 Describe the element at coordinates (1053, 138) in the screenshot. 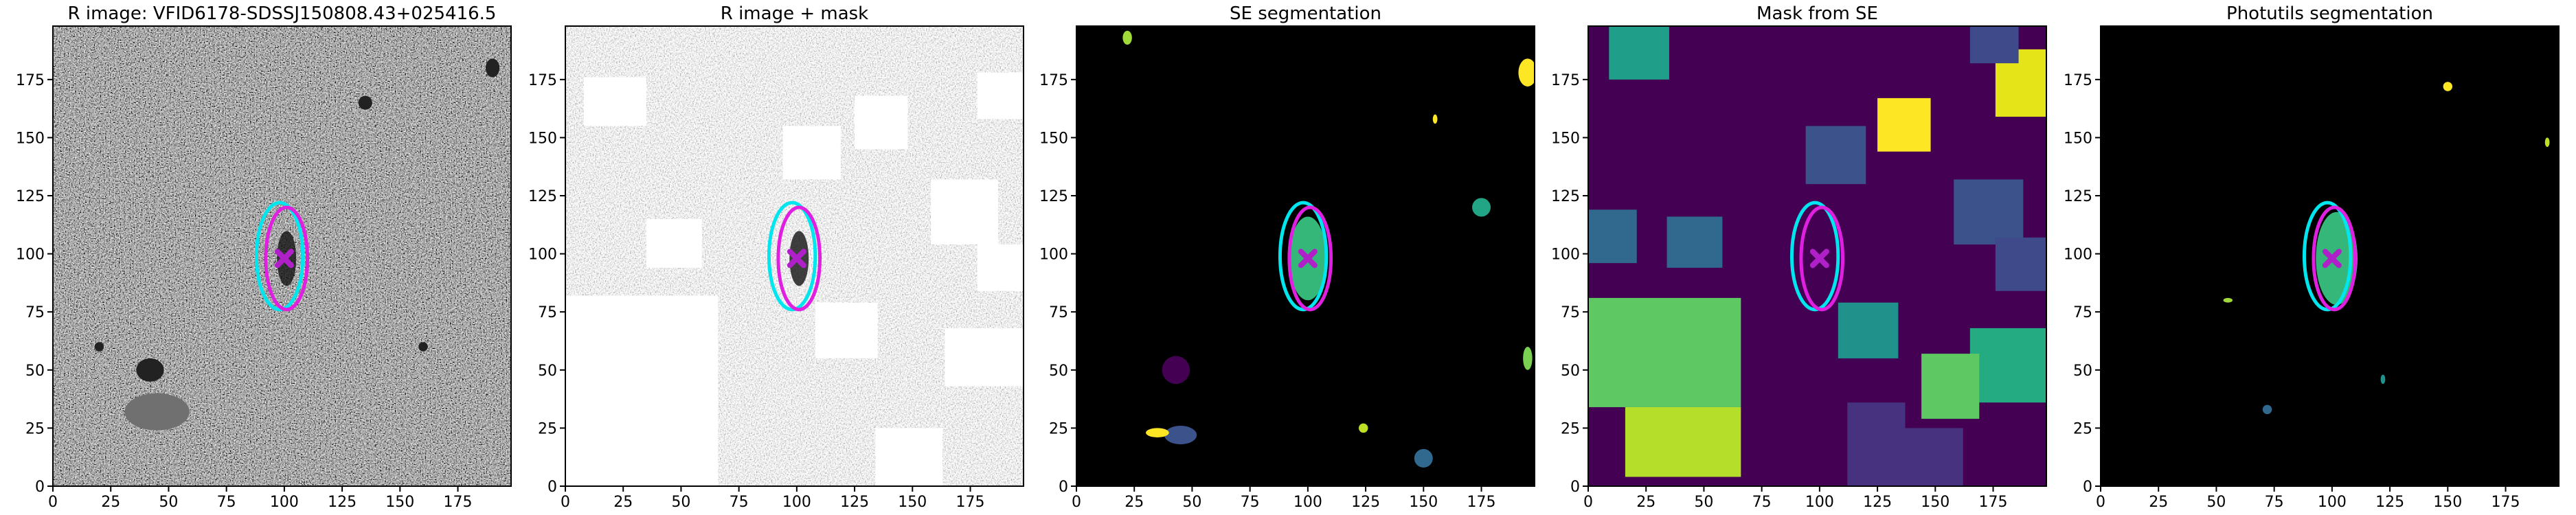

I see `y-tick-label: 150` at that location.